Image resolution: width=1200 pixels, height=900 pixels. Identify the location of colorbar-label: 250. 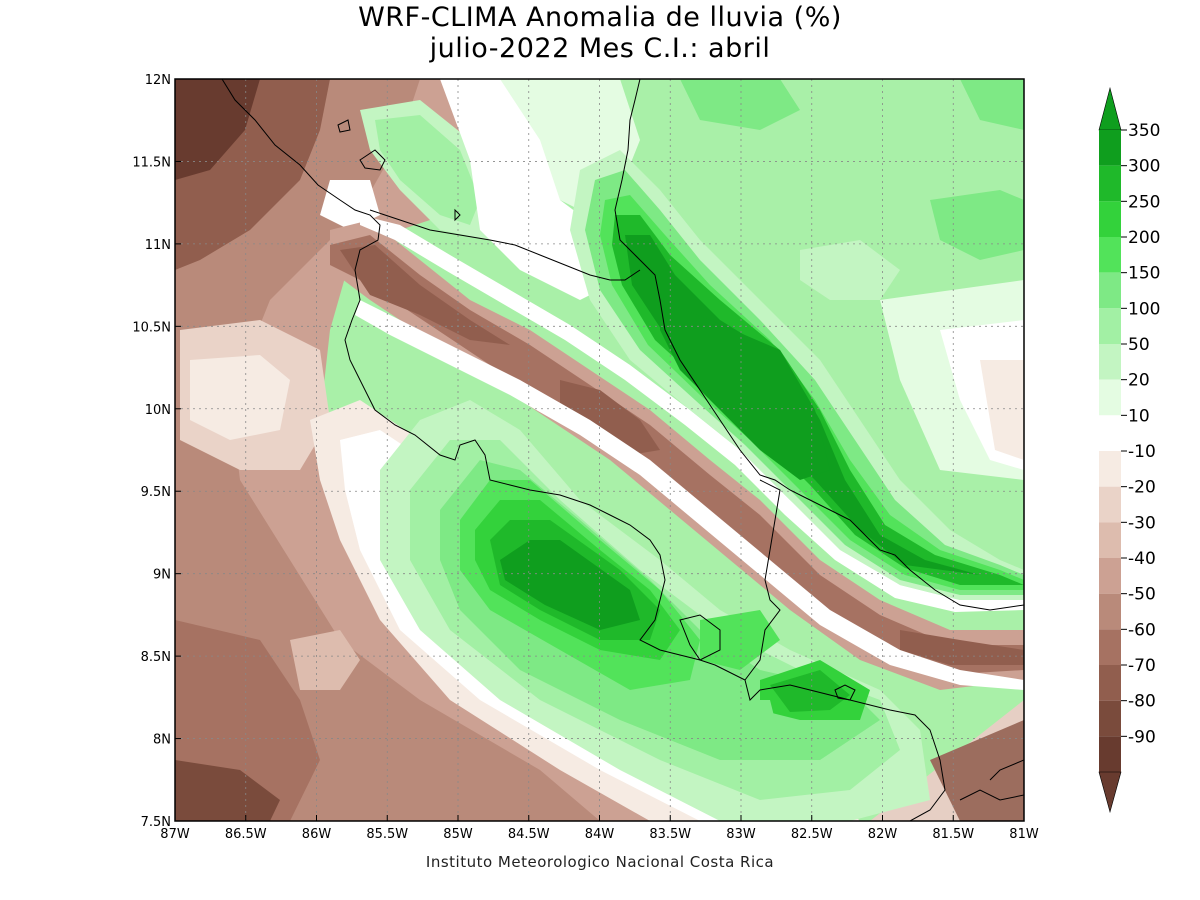
(1144, 202).